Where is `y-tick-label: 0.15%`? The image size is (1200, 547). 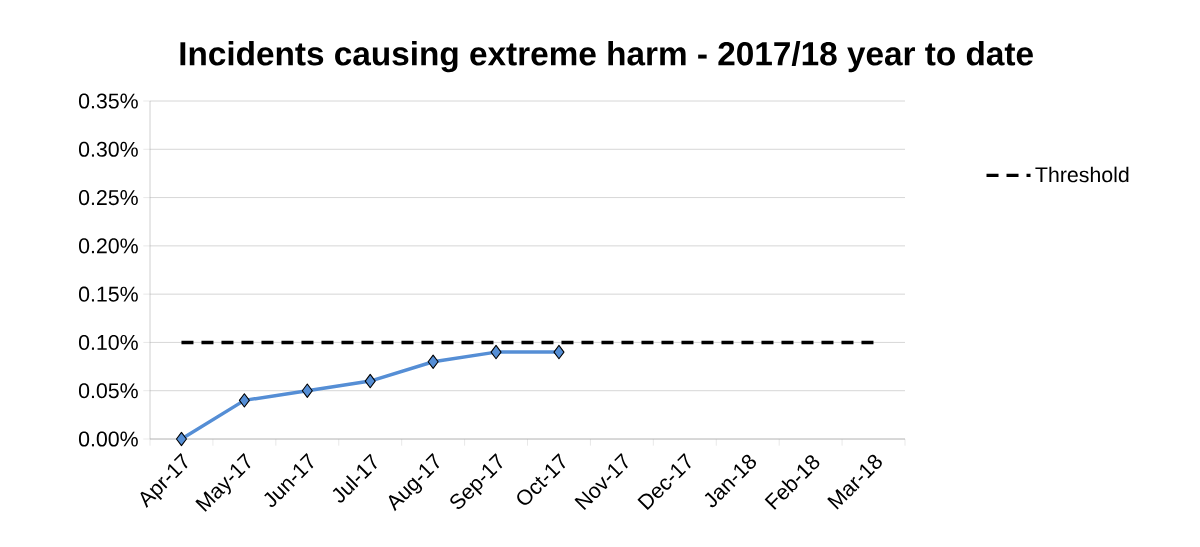
y-tick-label: 0.15% is located at coordinates (108, 294).